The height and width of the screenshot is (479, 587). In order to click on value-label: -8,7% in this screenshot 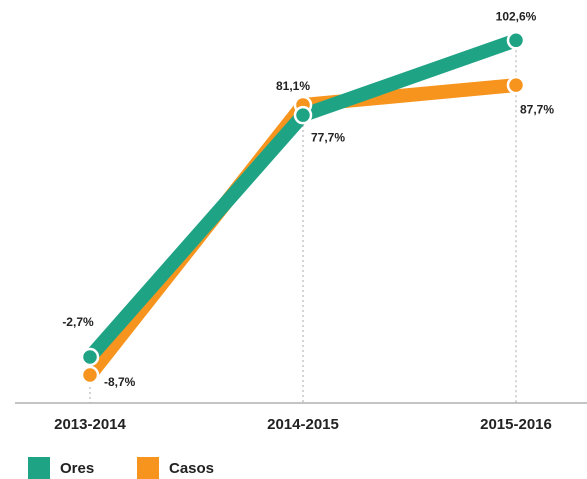, I will do `click(120, 382)`.